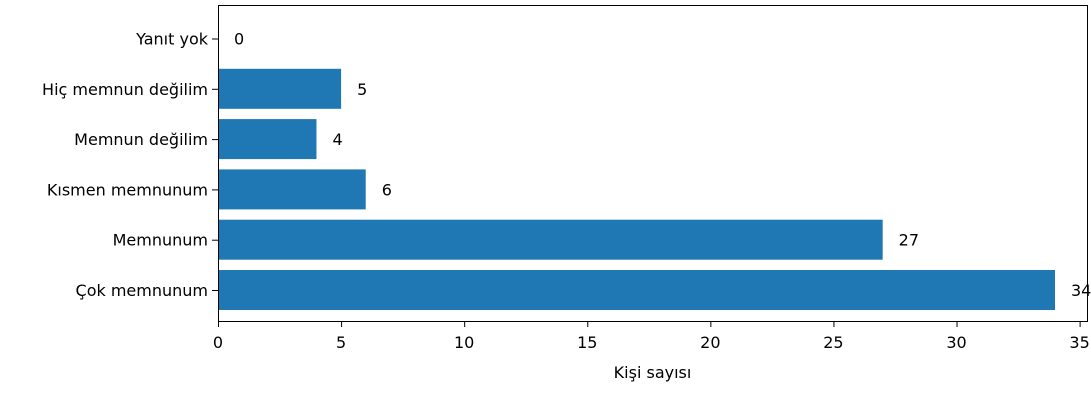 This screenshot has width=1091, height=395. What do you see at coordinates (956, 342) in the screenshot?
I see `x-tick-label-30: 30` at bounding box center [956, 342].